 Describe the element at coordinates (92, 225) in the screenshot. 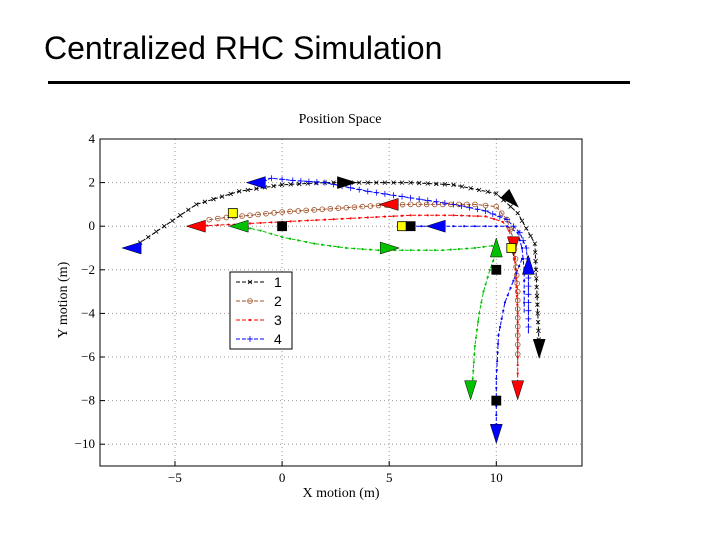

I see `y-tick-label: 0` at that location.